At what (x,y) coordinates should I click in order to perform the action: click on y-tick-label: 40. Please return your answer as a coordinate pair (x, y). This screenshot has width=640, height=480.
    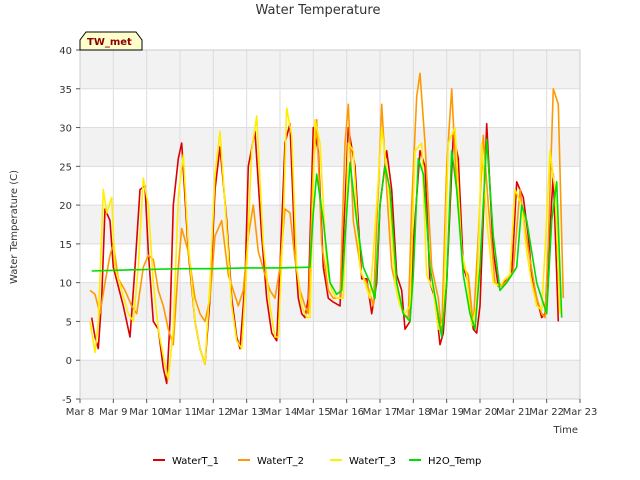
    Looking at the image, I should click on (65, 51).